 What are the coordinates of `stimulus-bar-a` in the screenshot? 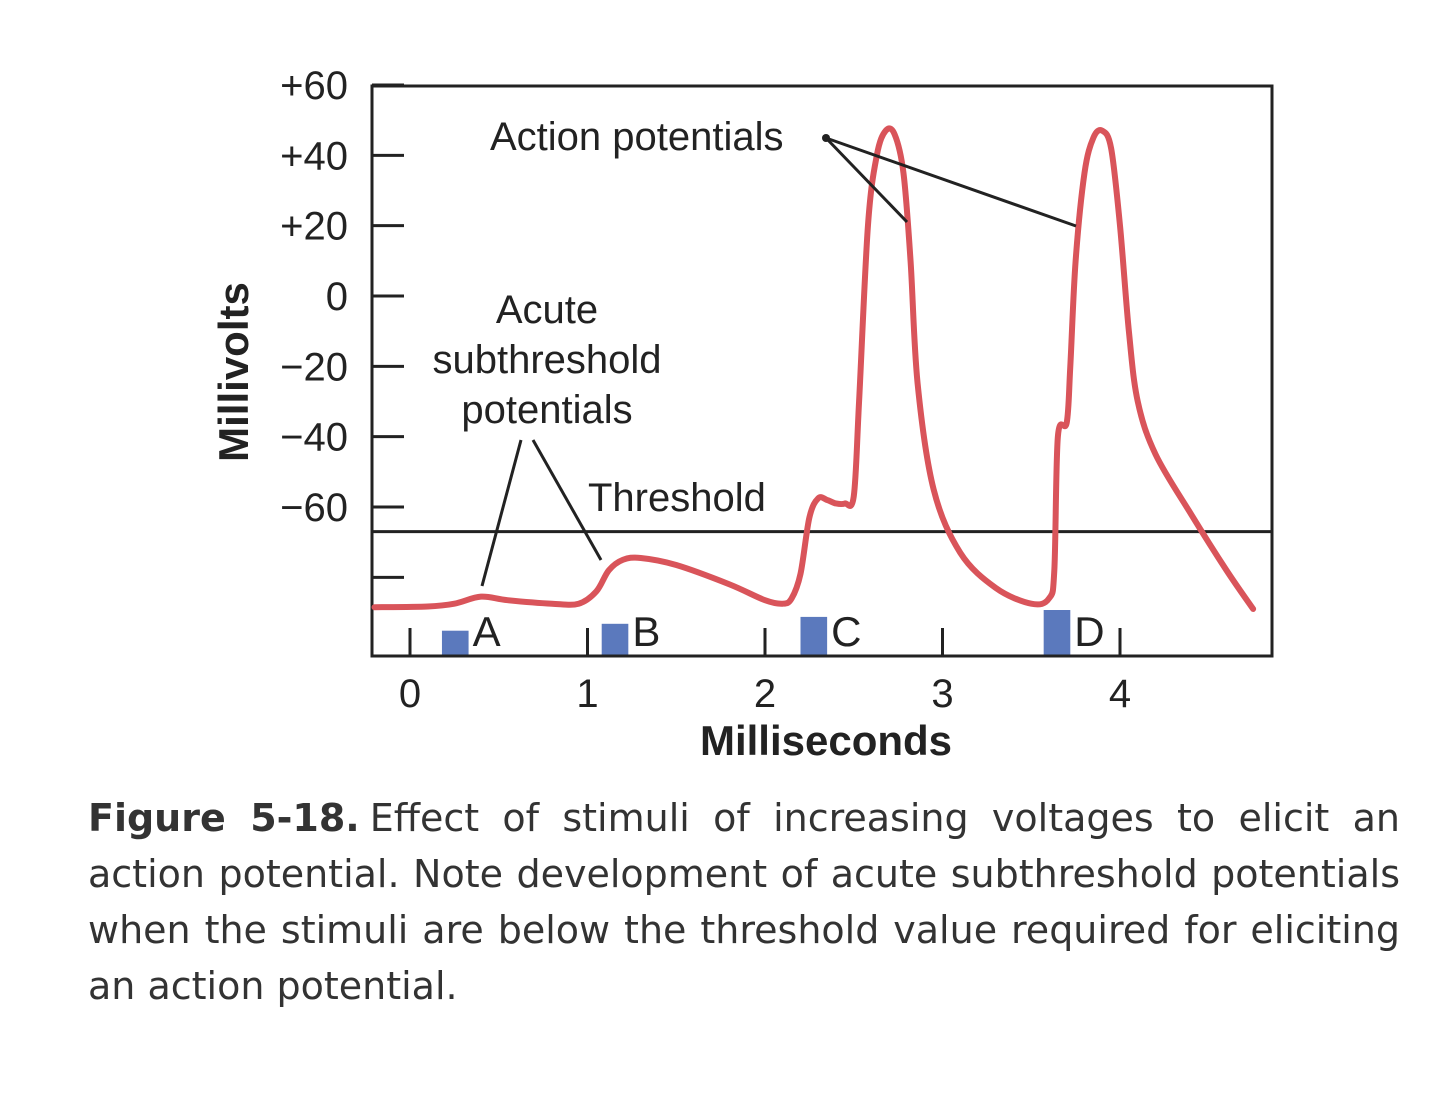 It's located at (455, 643).